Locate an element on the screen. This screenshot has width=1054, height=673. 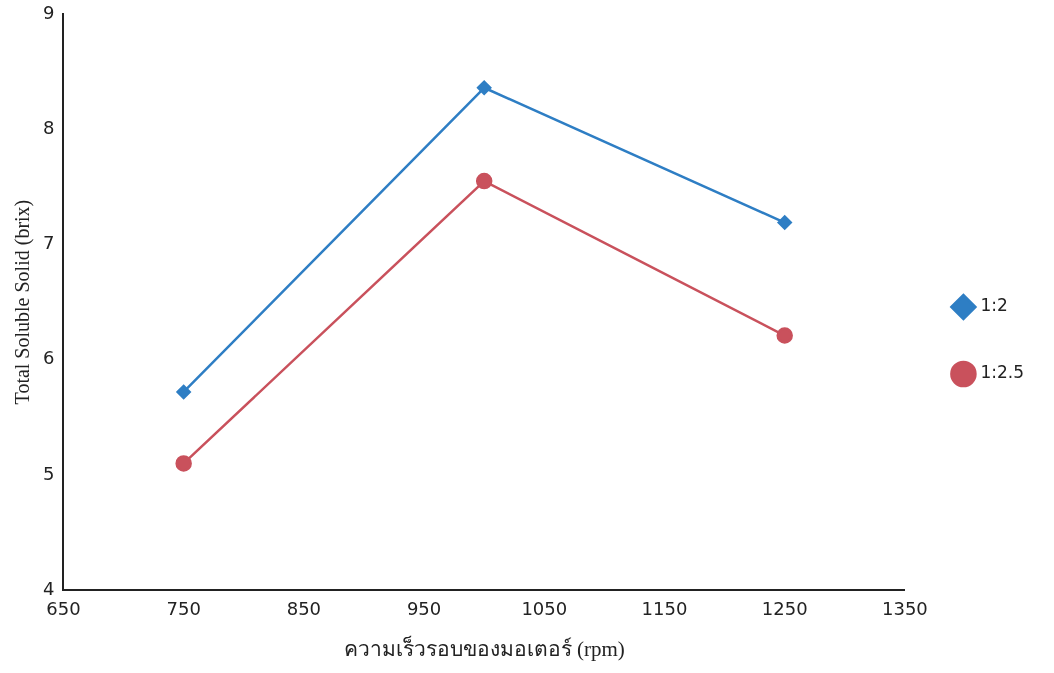
legend-label: 1:2.5 is located at coordinates (1002, 372).